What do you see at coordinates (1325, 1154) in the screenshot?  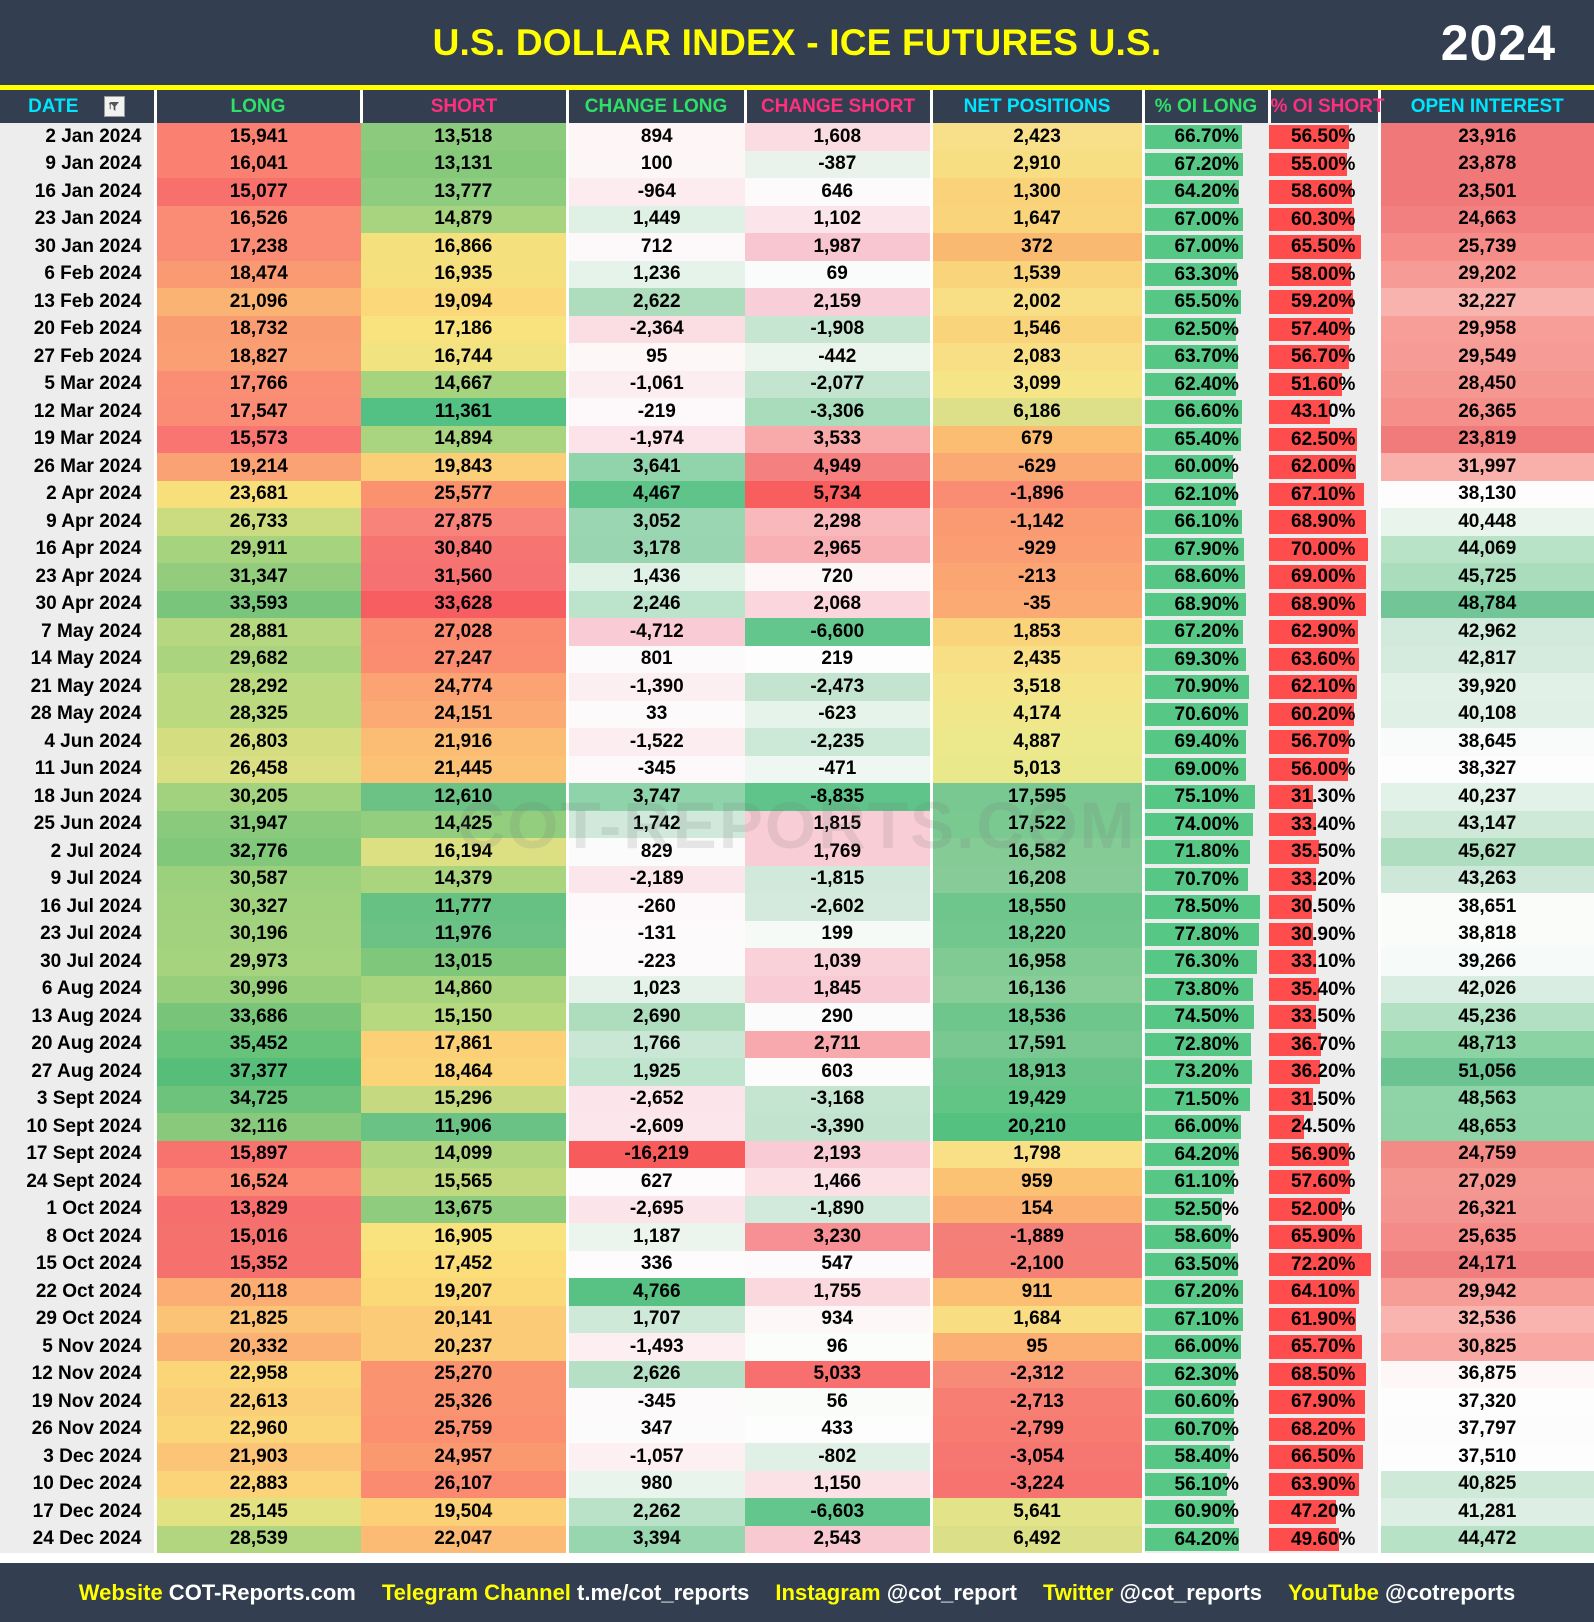 I see `cell-oi-short: 56.90%` at bounding box center [1325, 1154].